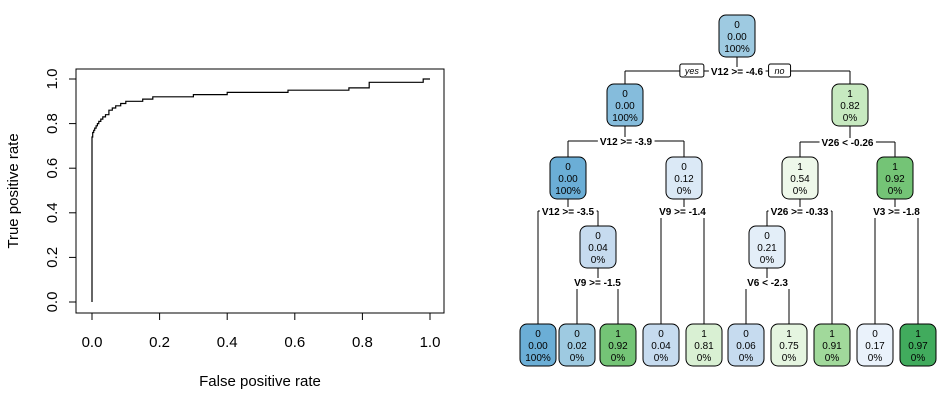 The height and width of the screenshot is (405, 948). I want to click on y-axis: 0.0 0.2 0.4 0.6 0.8 1.0, so click(60, 191).